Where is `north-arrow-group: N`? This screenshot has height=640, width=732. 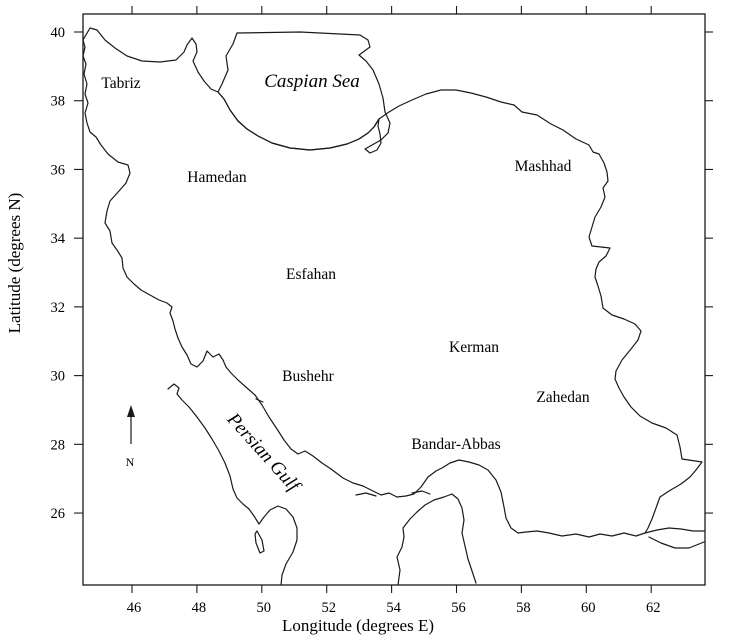
north-arrow-group: N is located at coordinates (130, 437).